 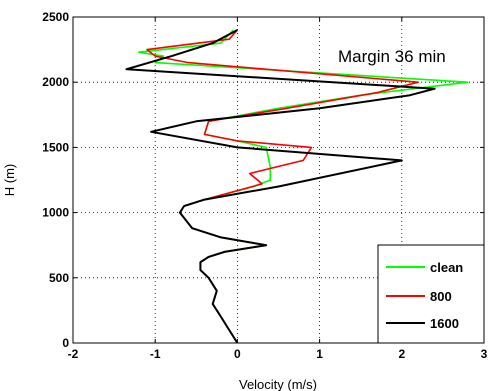 What do you see at coordinates (55, 213) in the screenshot?
I see `y-tick-label: 1000` at bounding box center [55, 213].